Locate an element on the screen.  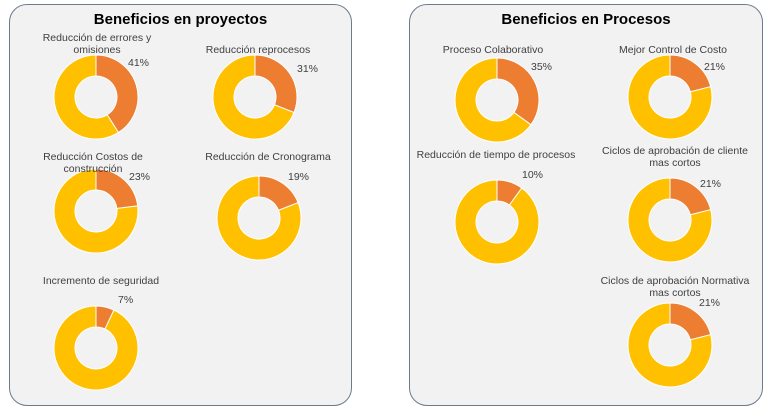
chart-title-line: Reducción de tiempo de procesos is located at coordinates (496, 155).